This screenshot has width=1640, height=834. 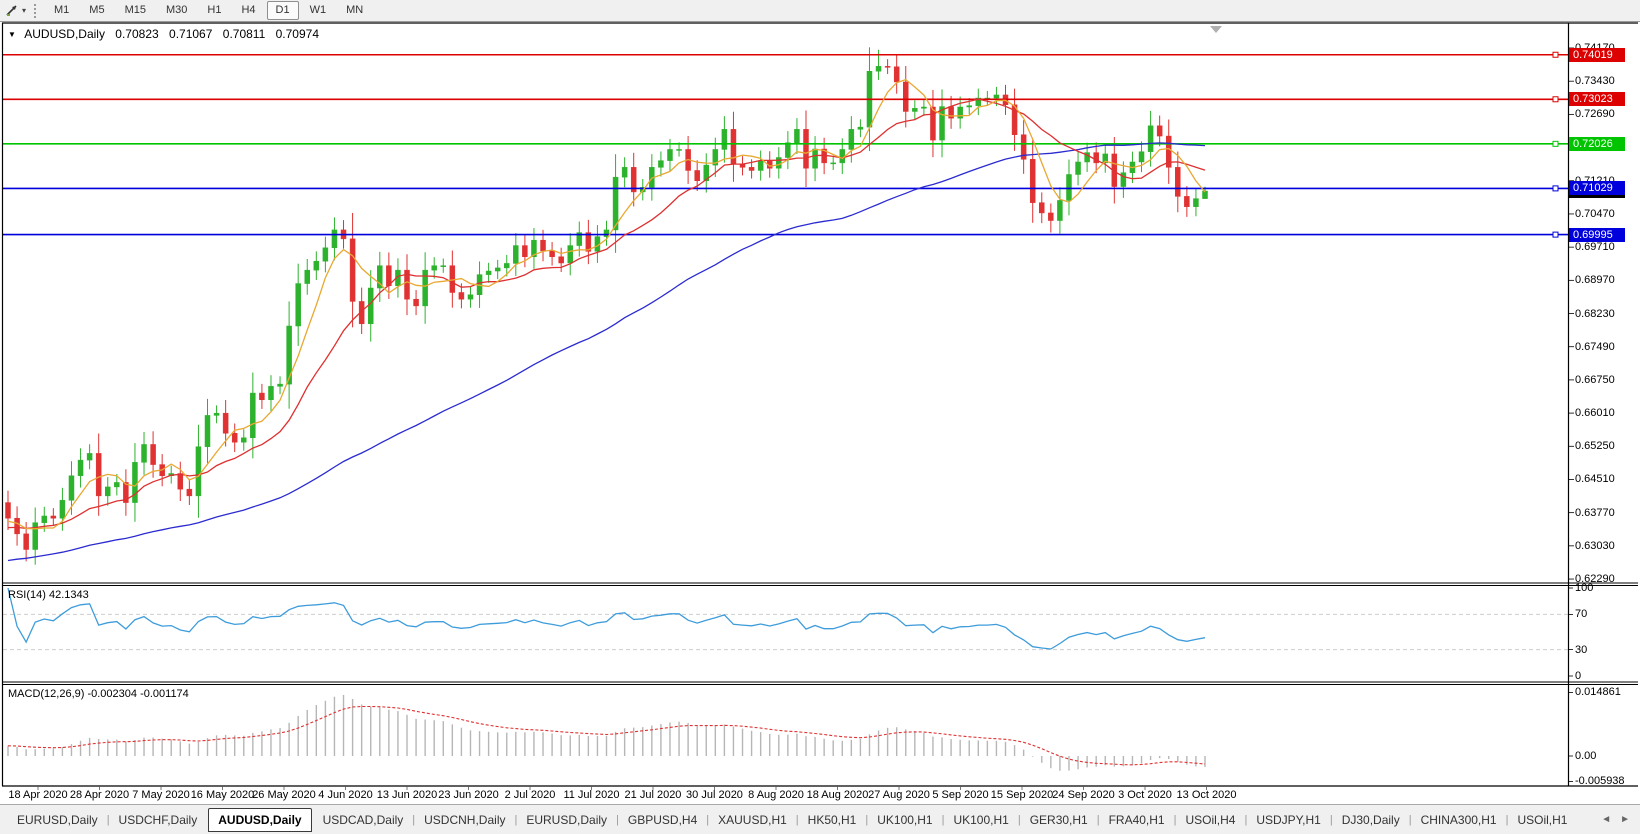 I want to click on price-axis-label: 0.65250, so click(x=1595, y=446).